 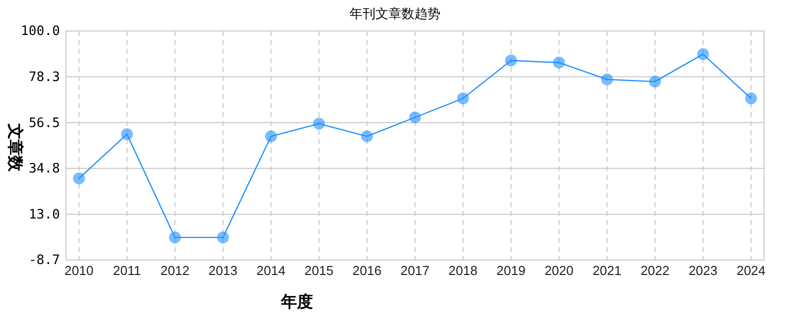 I want to click on y-tick-label: 78.3, so click(x=44, y=77).